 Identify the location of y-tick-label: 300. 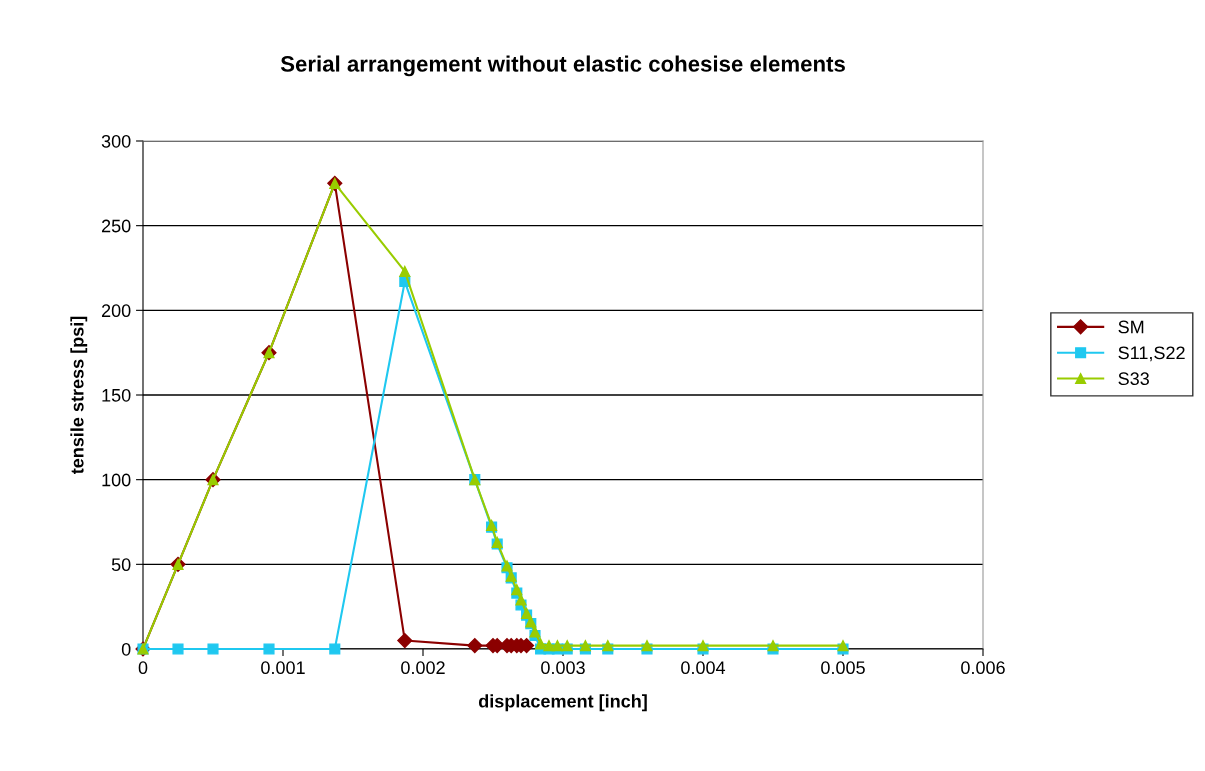
(116, 141).